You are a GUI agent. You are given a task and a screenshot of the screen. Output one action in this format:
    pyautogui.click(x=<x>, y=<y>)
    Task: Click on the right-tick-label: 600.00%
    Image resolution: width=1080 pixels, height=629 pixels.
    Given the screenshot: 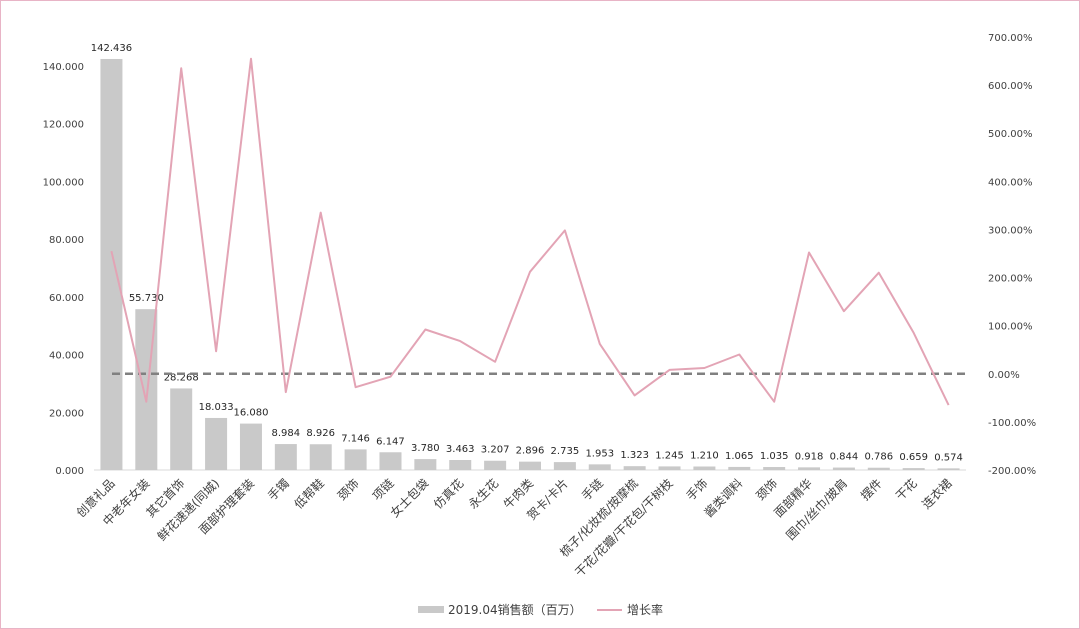 What is the action you would take?
    pyautogui.click(x=1010, y=86)
    